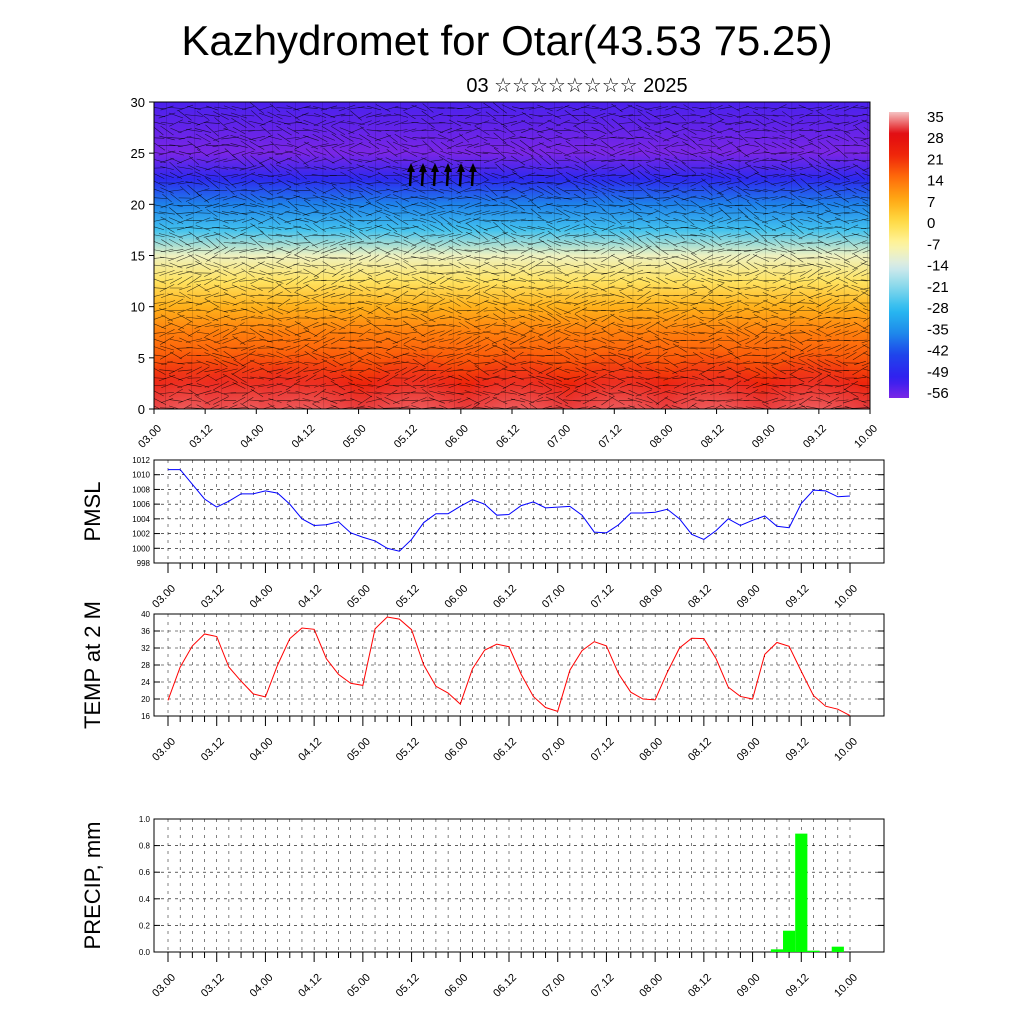  Describe the element at coordinates (508, 437) in the screenshot. I see `x-tick-label: 06.12` at that location.